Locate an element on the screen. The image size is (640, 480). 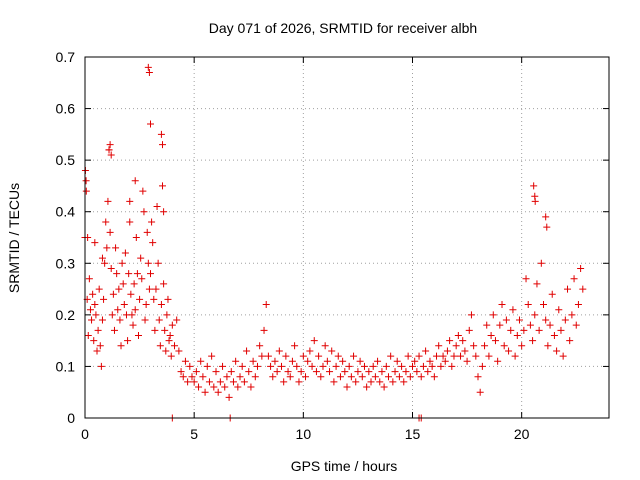
x-tick-label: 10 is located at coordinates (304, 434).